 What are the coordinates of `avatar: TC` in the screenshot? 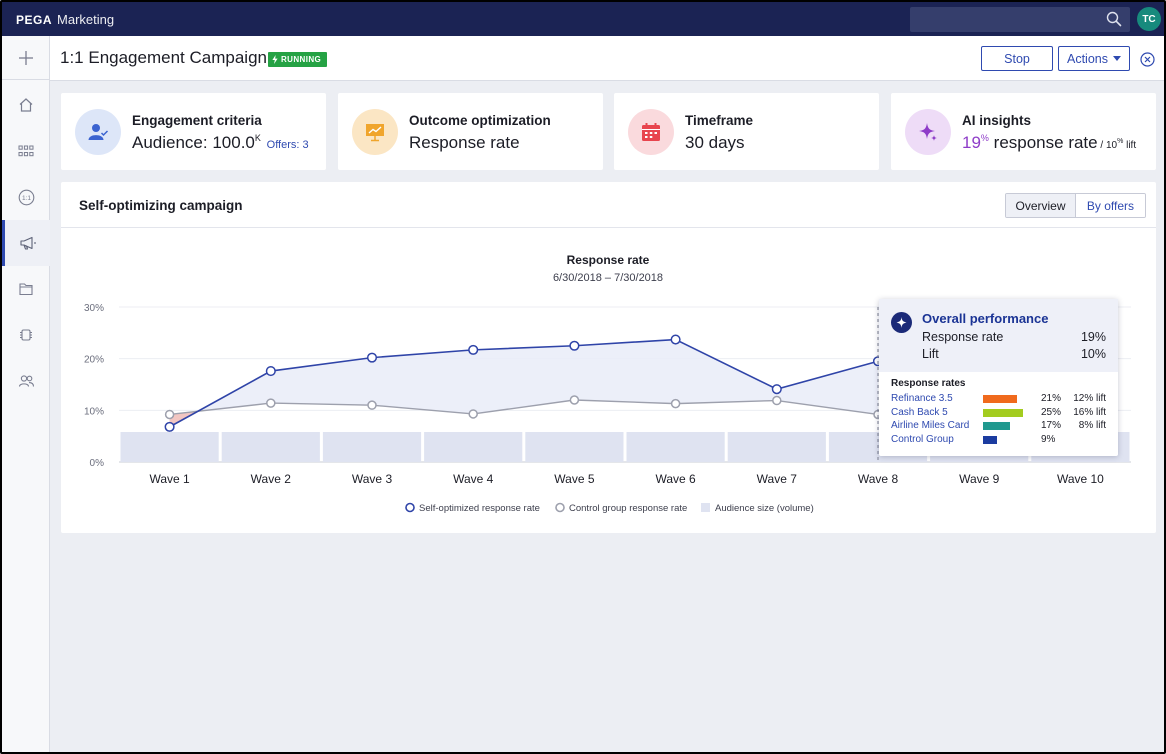 It's located at (1149, 19).